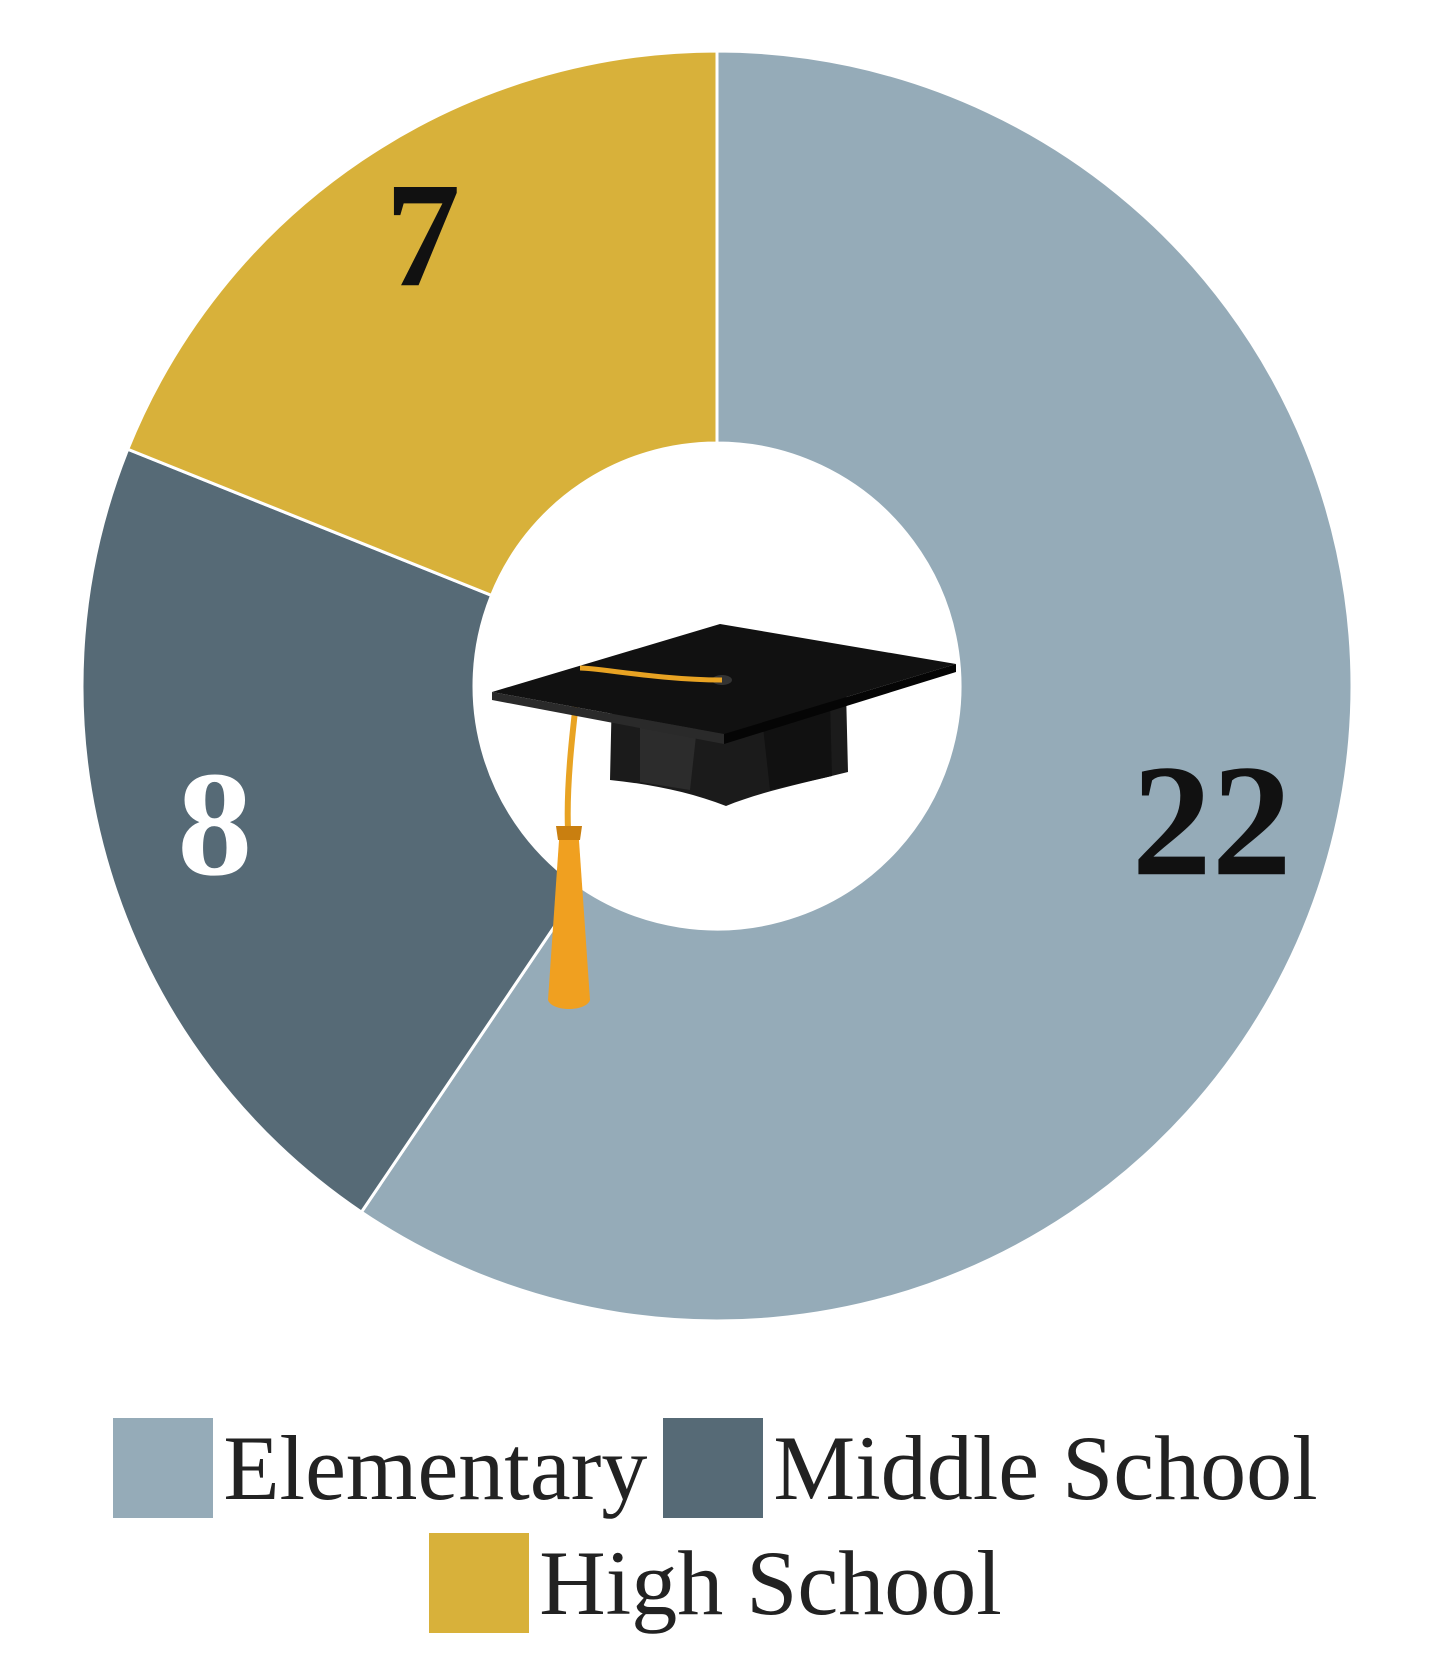  I want to click on legend-row-2: High School, so click(715, 1582).